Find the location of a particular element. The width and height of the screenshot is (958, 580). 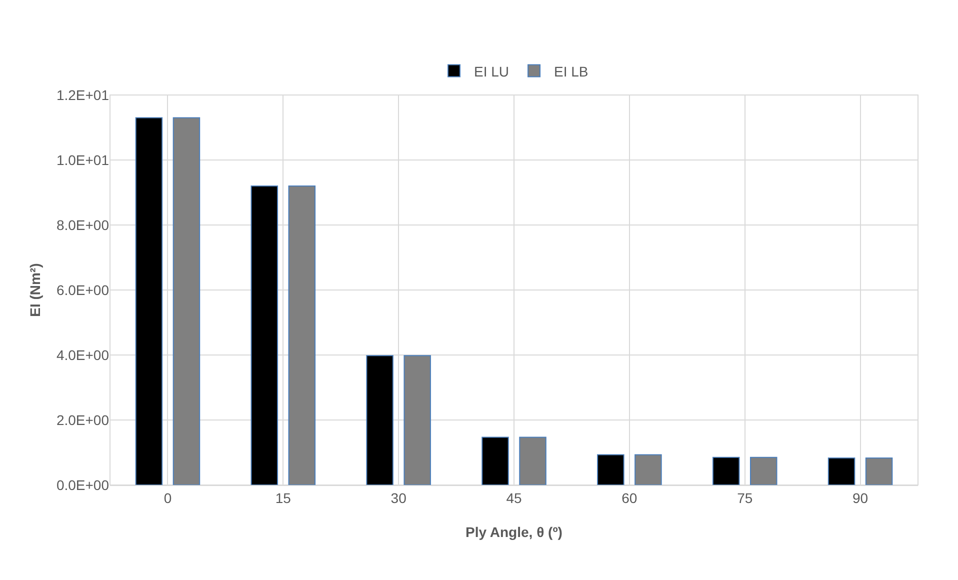

y-tick-label: 0.0E+00 is located at coordinates (83, 484).